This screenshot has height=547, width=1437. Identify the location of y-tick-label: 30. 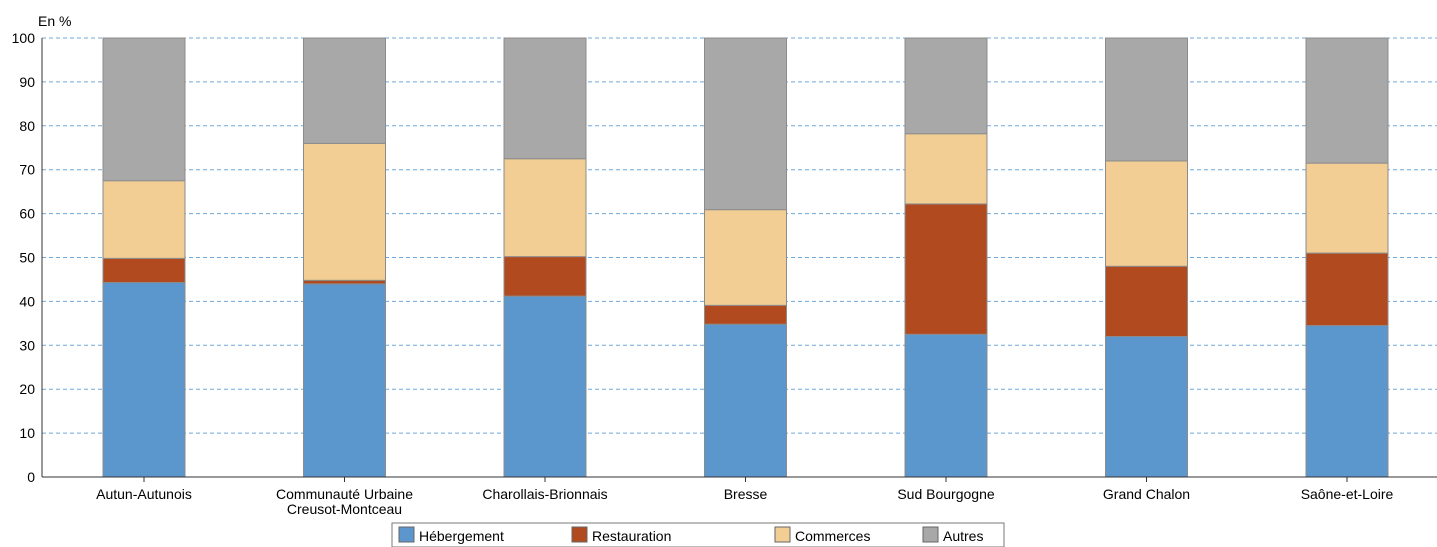
(27, 345).